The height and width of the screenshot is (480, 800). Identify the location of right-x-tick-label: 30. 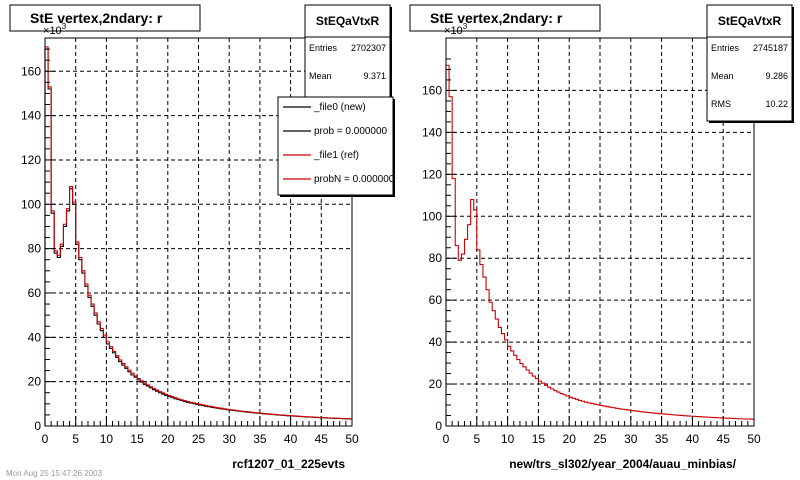
(631, 439).